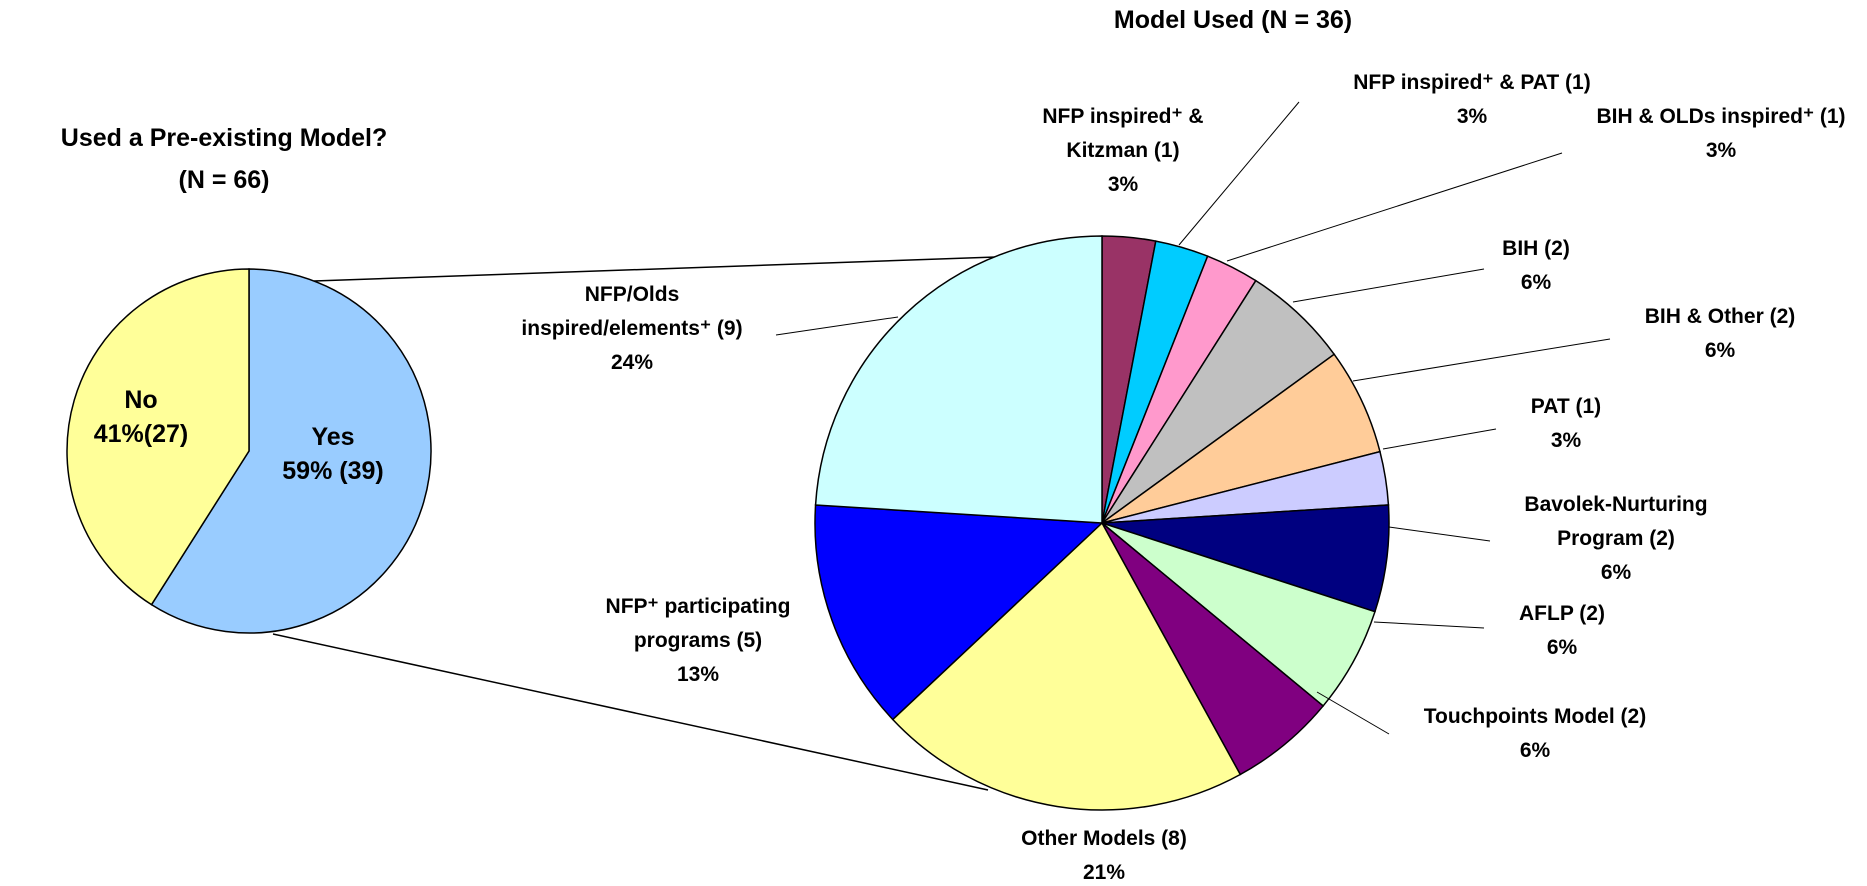  I want to click on slice-label: BIH (2) 6%, so click(1536, 266).